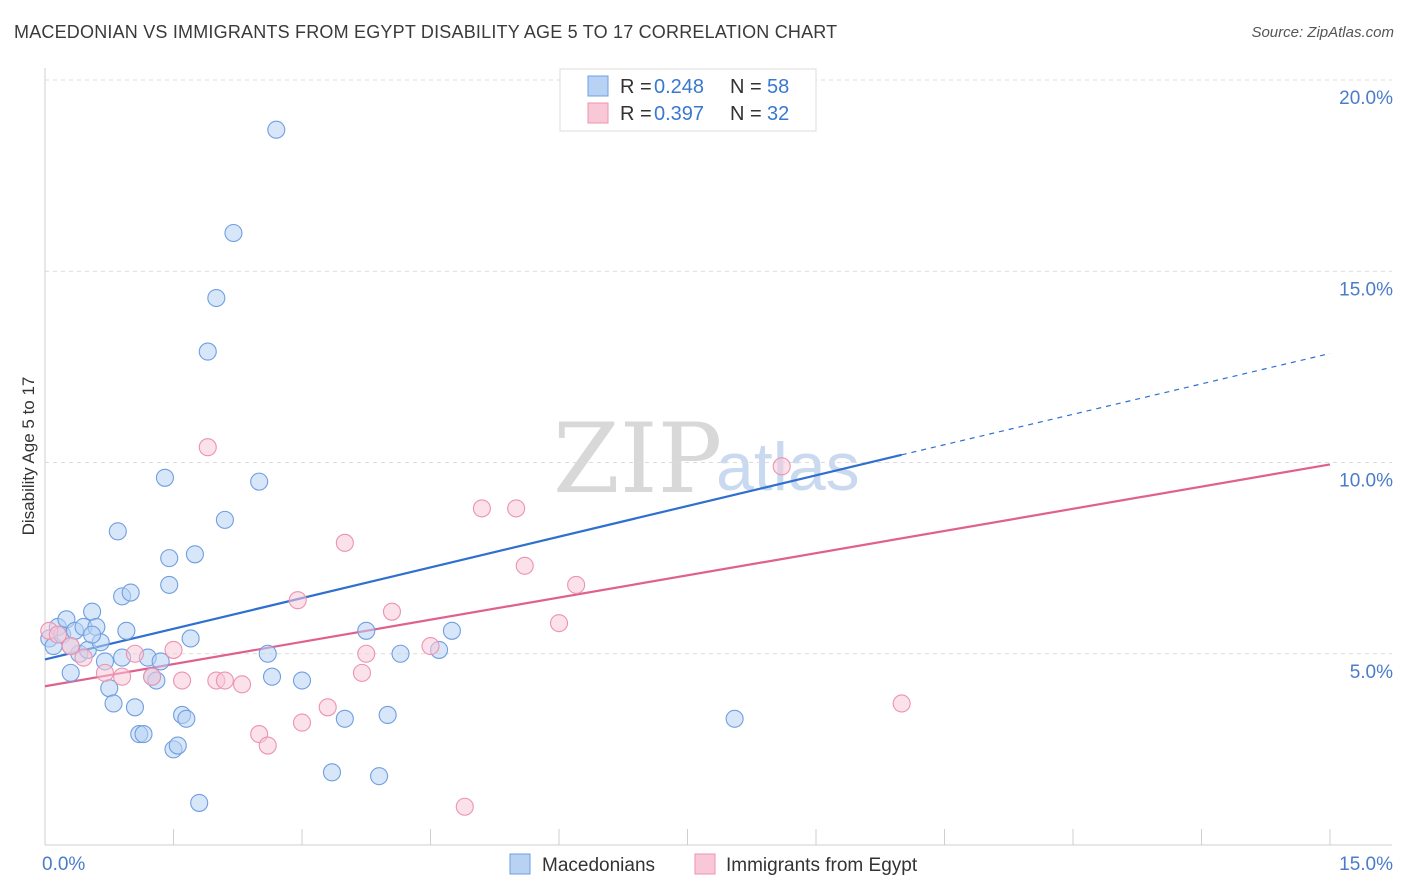 Image resolution: width=1406 pixels, height=892 pixels. What do you see at coordinates (63, 864) in the screenshot?
I see `x-tick-label-min: 0.0%` at bounding box center [63, 864].